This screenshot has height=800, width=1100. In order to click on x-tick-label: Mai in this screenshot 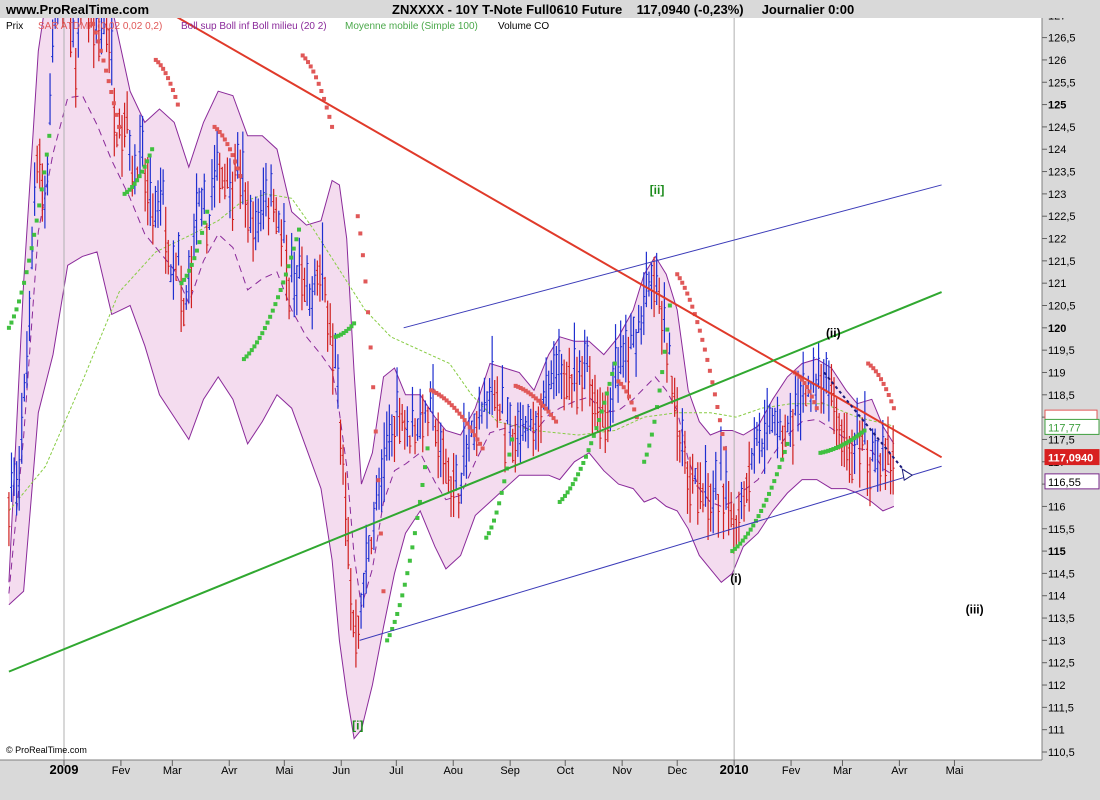, I will do `click(284, 771)`.